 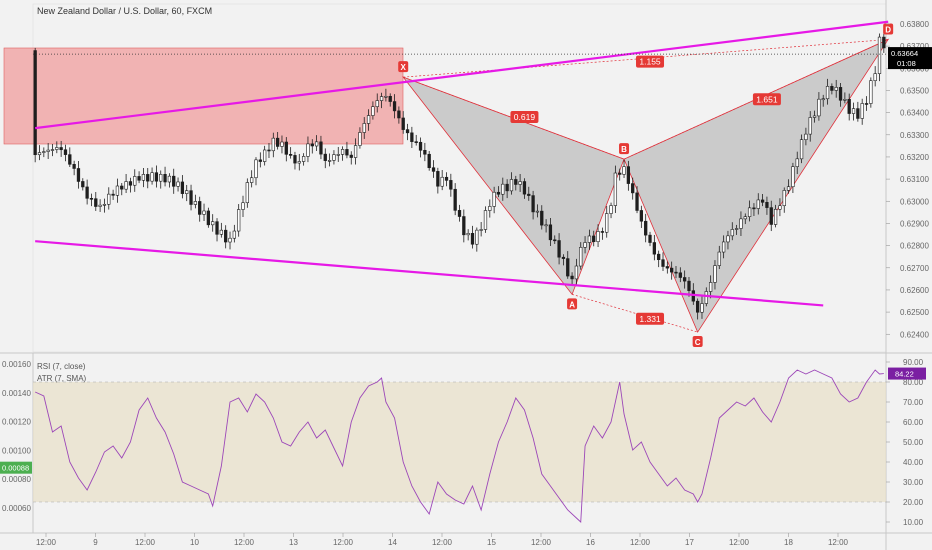 I want to click on rsi-tick-label: 80.00, so click(x=913, y=382).